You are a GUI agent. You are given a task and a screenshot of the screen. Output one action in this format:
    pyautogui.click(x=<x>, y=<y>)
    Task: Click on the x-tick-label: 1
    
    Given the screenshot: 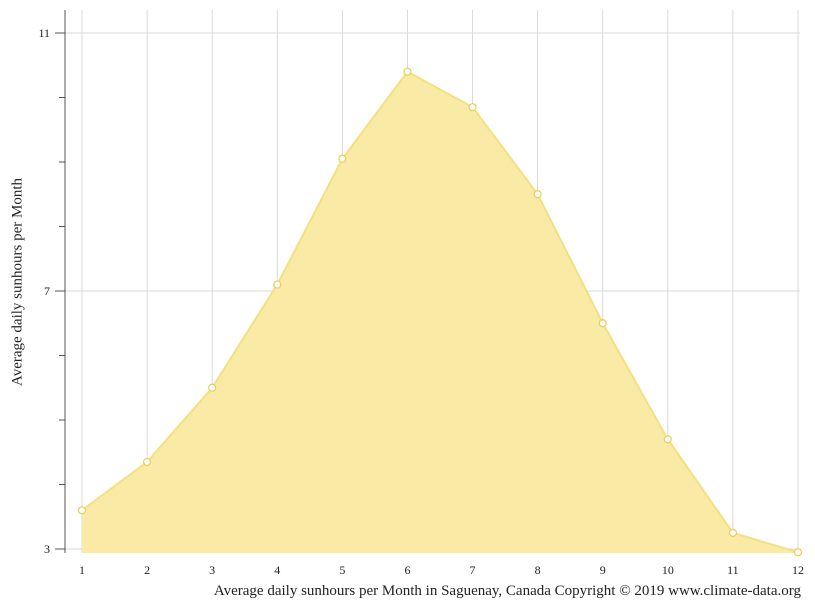 What is the action you would take?
    pyautogui.click(x=82, y=570)
    